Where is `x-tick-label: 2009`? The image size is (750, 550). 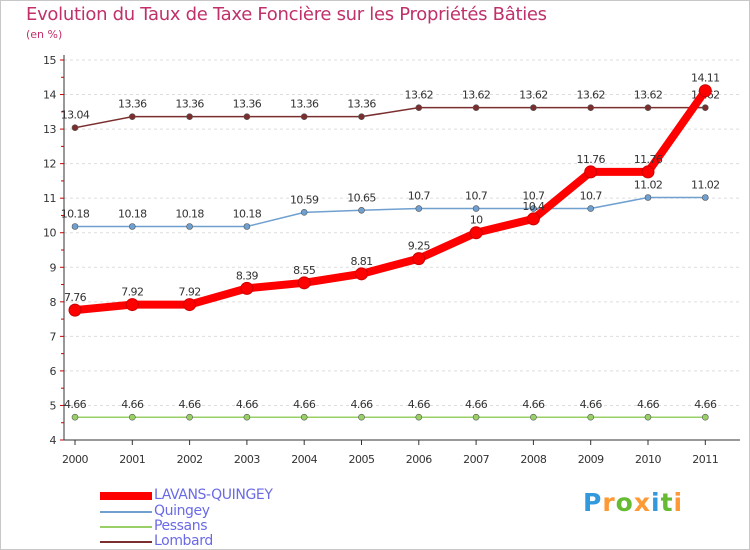
x-tick-label: 2009 is located at coordinates (591, 459).